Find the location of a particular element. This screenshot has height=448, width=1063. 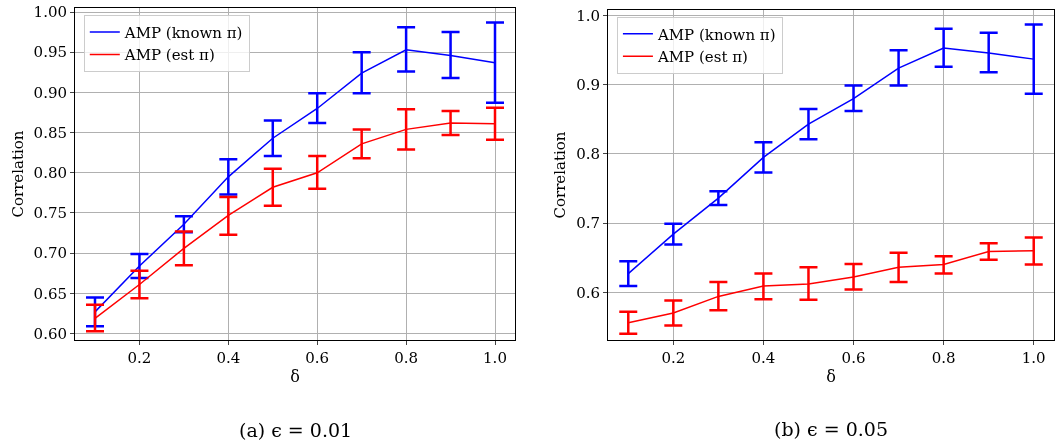

y-tick-label: 0.7 is located at coordinates (588, 223).